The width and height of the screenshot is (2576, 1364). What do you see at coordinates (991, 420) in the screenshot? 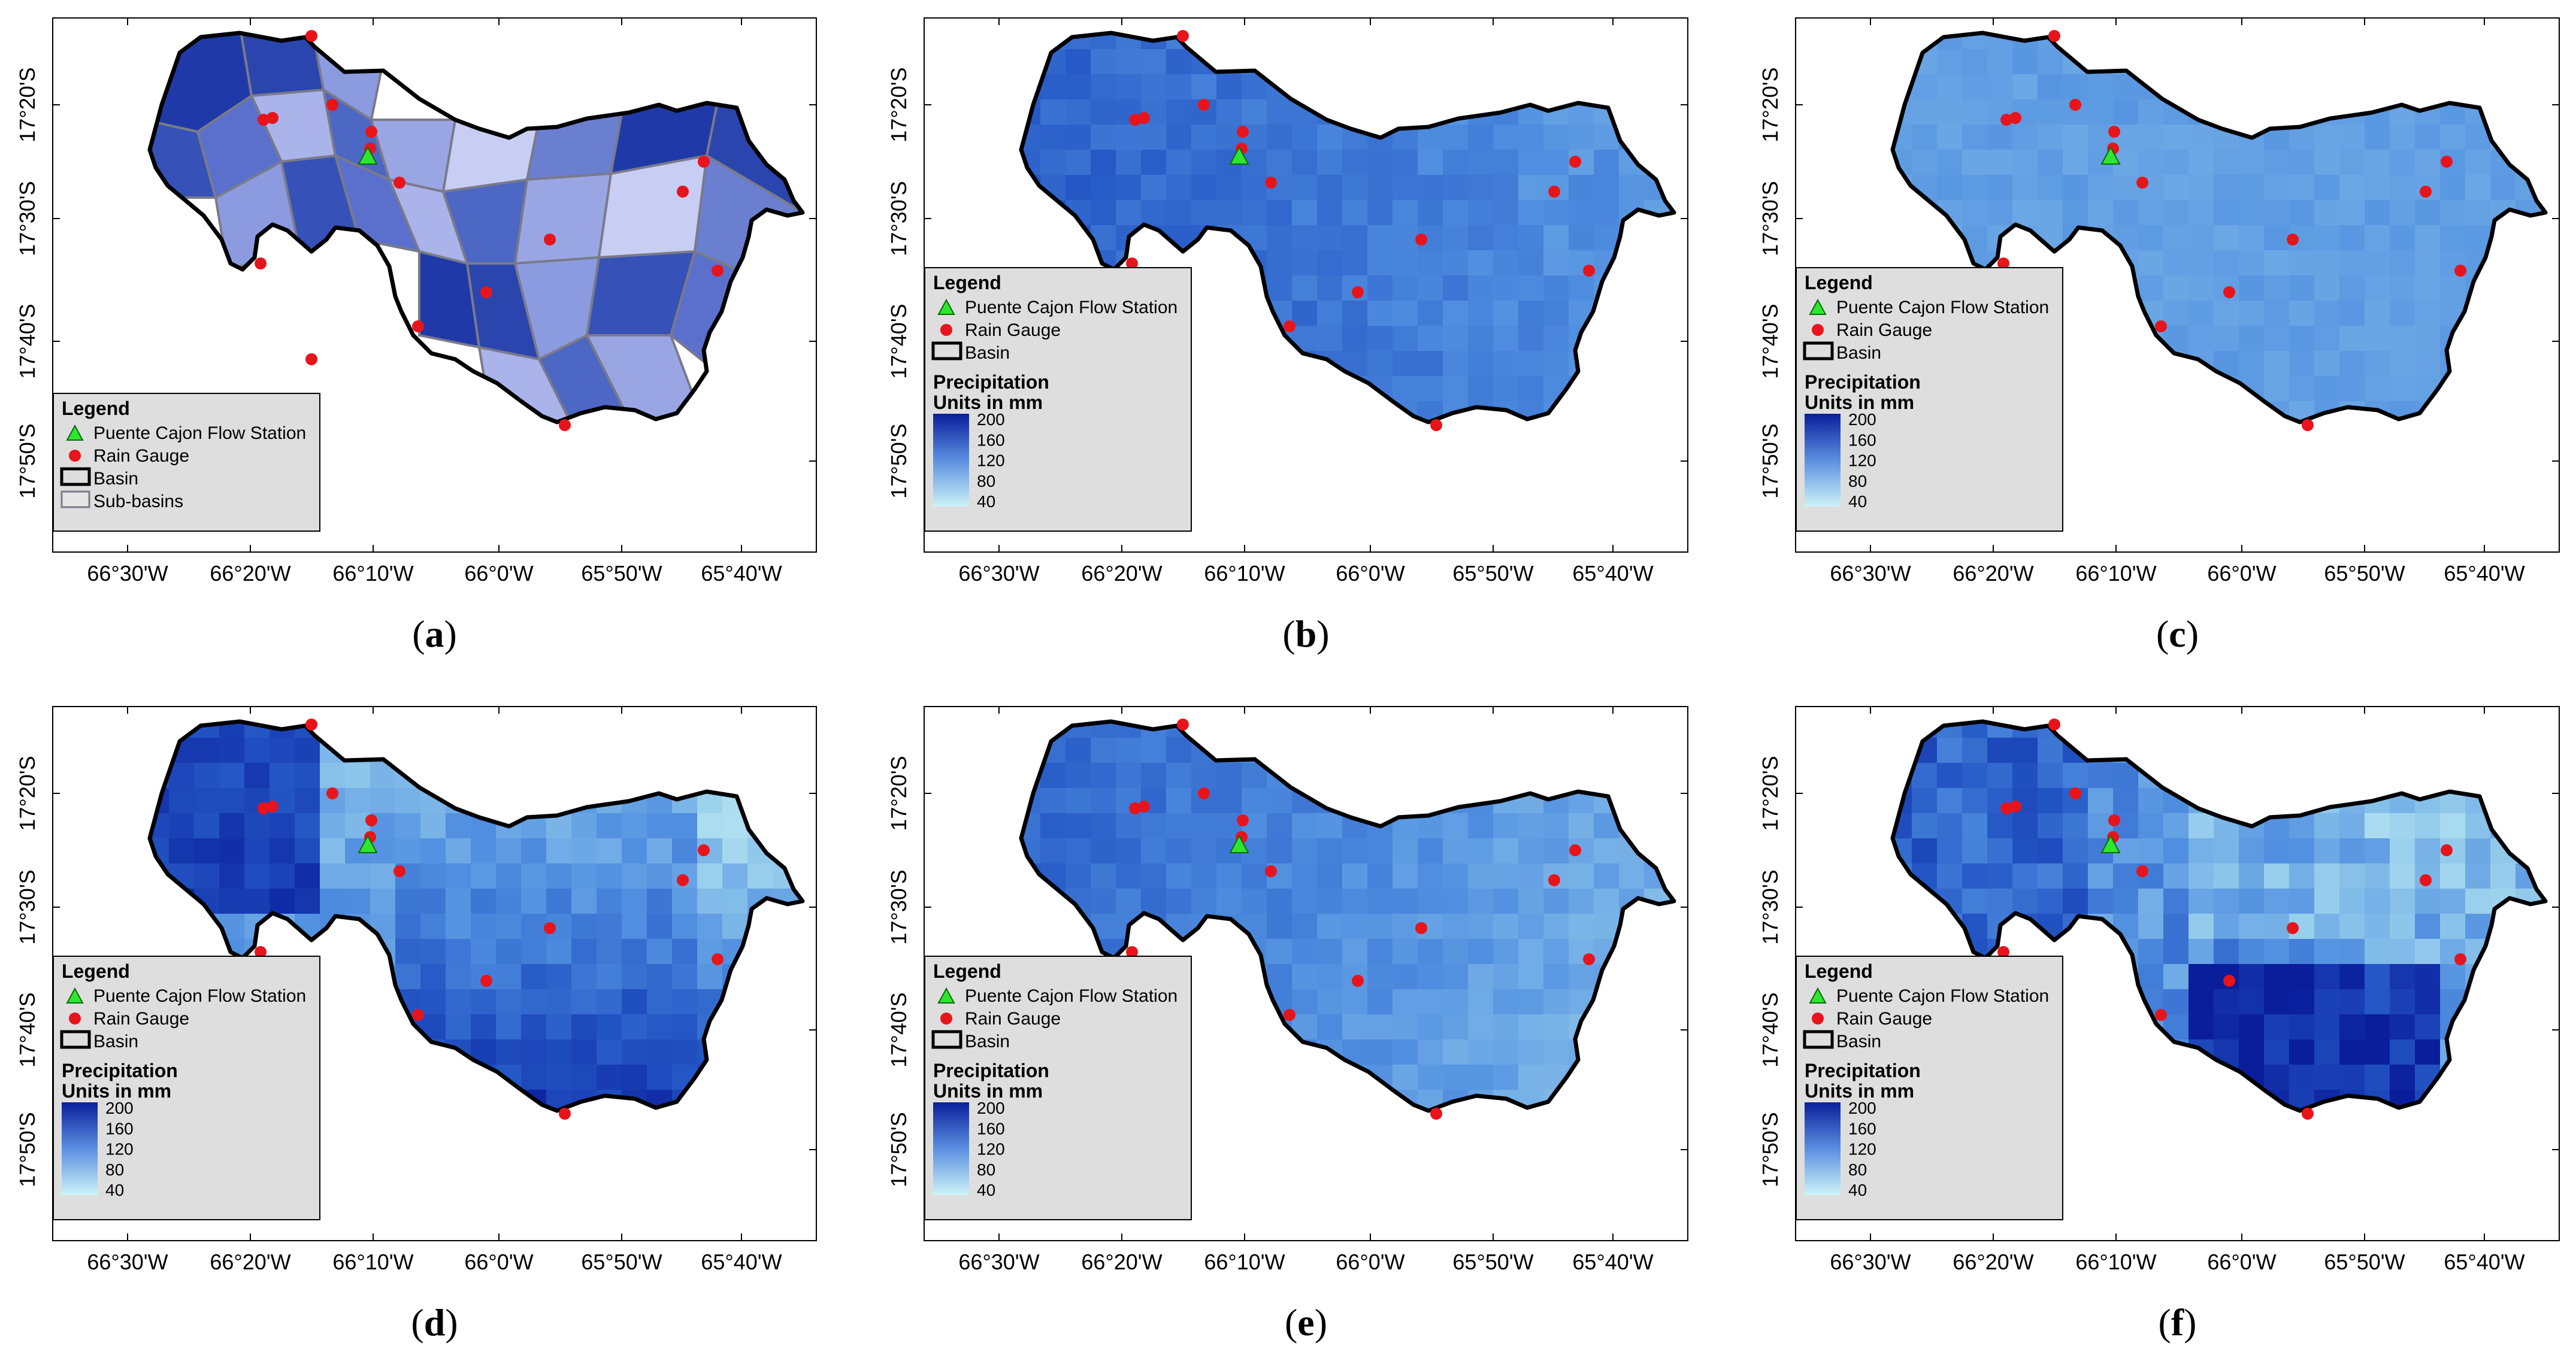
I see `colorbar-tick-label: 200` at bounding box center [991, 420].